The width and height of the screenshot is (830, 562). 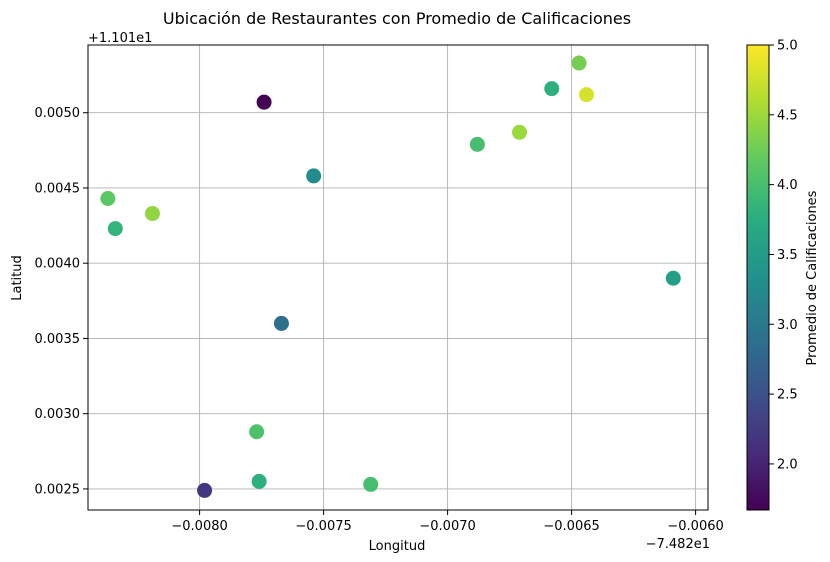 I want to click on y-tick-label: 0.0050, so click(x=58, y=113).